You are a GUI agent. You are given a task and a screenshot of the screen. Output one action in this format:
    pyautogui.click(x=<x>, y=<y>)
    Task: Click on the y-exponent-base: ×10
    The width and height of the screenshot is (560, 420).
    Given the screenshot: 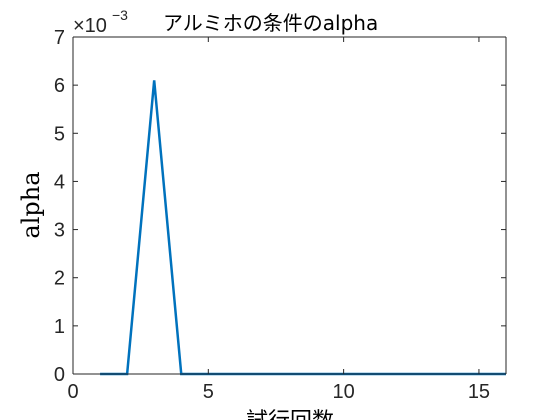 What is the action you would take?
    pyautogui.click(x=90, y=26)
    